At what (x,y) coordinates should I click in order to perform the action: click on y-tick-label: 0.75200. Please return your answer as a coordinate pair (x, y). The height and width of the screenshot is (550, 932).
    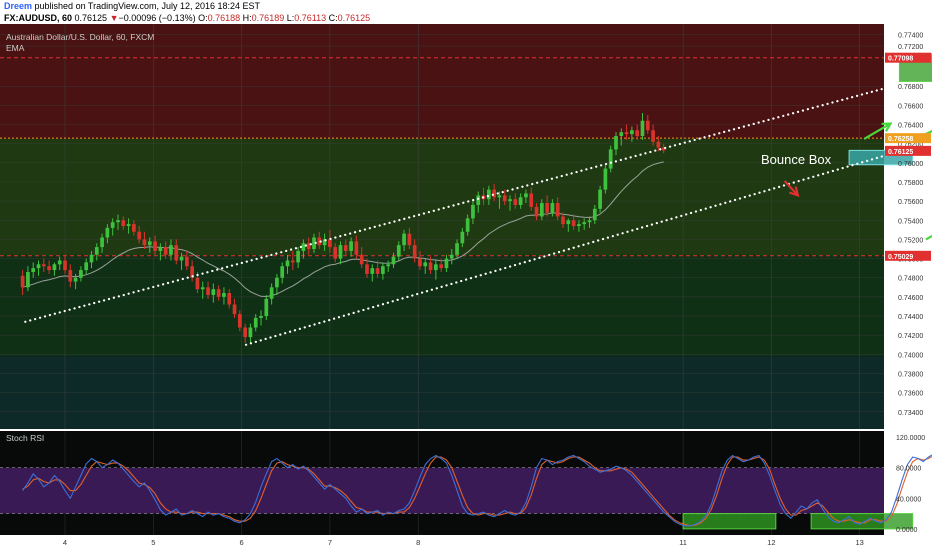
    Looking at the image, I should click on (910, 240).